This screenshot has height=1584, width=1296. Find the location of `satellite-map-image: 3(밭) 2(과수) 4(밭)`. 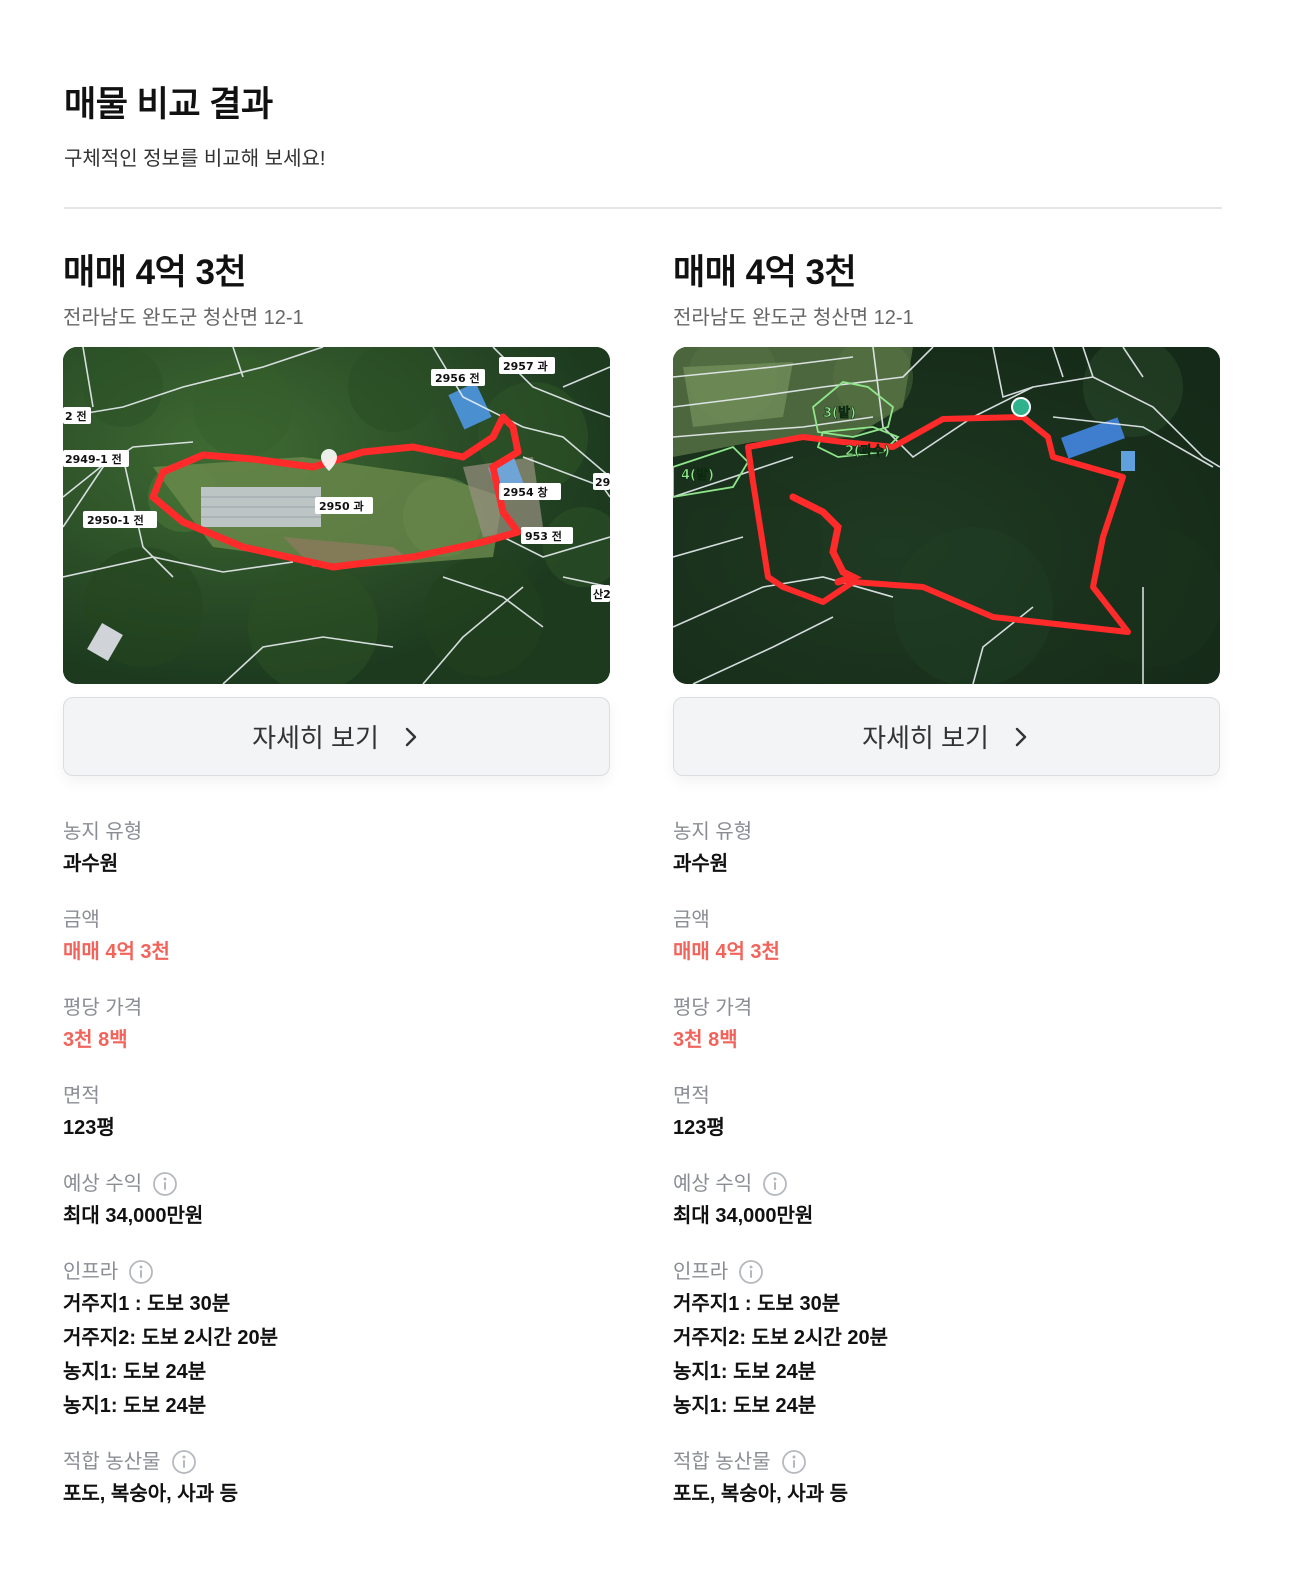

satellite-map-image: 3(밭) 2(과수) 4(밭) is located at coordinates (946, 515).